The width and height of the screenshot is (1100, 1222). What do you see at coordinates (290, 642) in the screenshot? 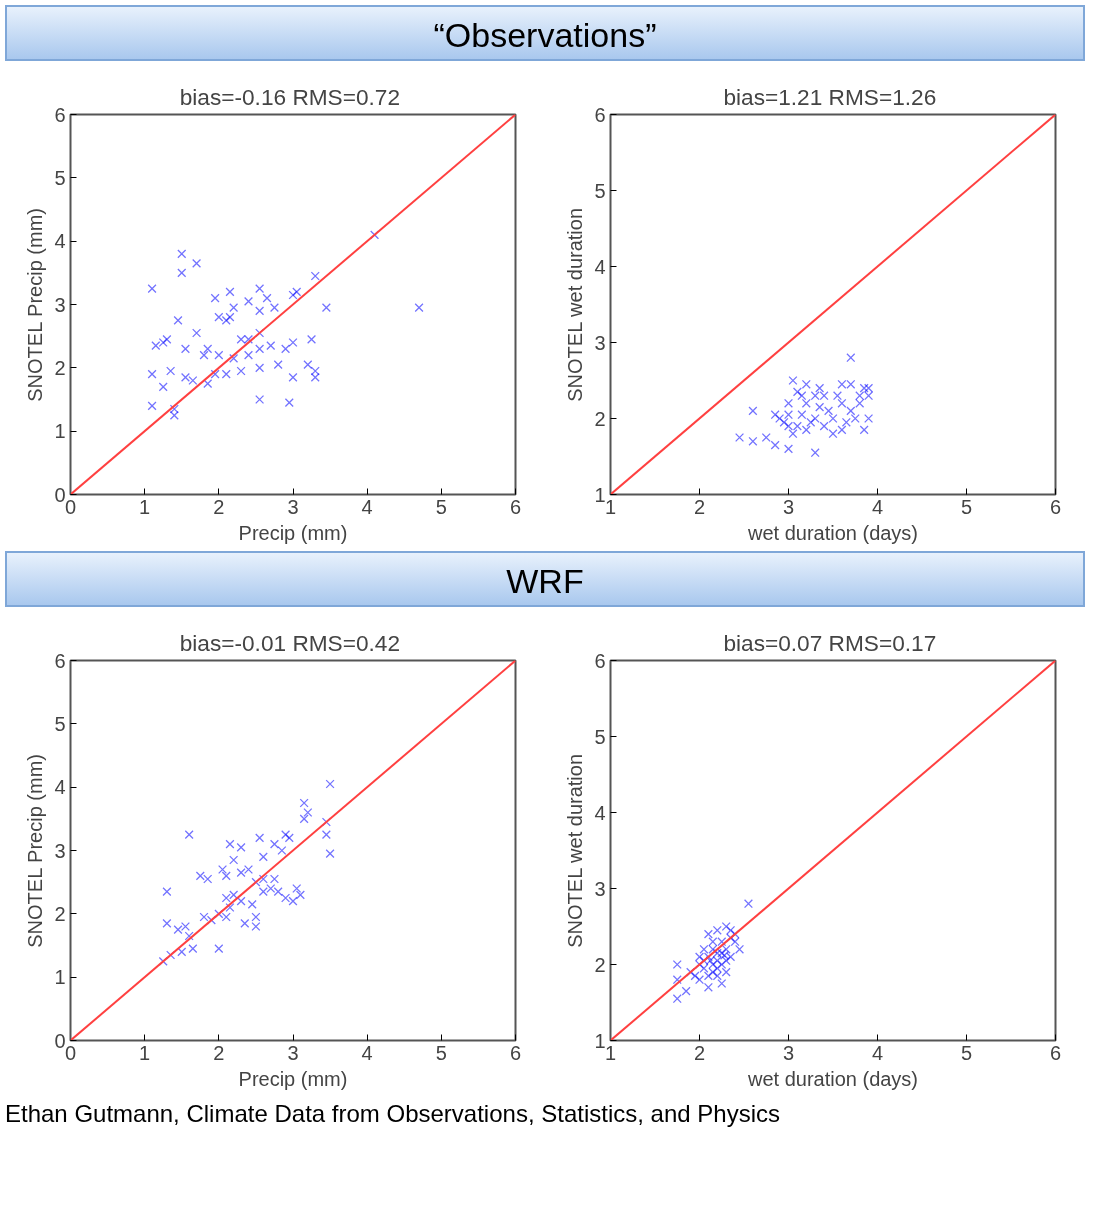
I see `chart-title: bias=-0.01 RMS=0.42` at bounding box center [290, 642].